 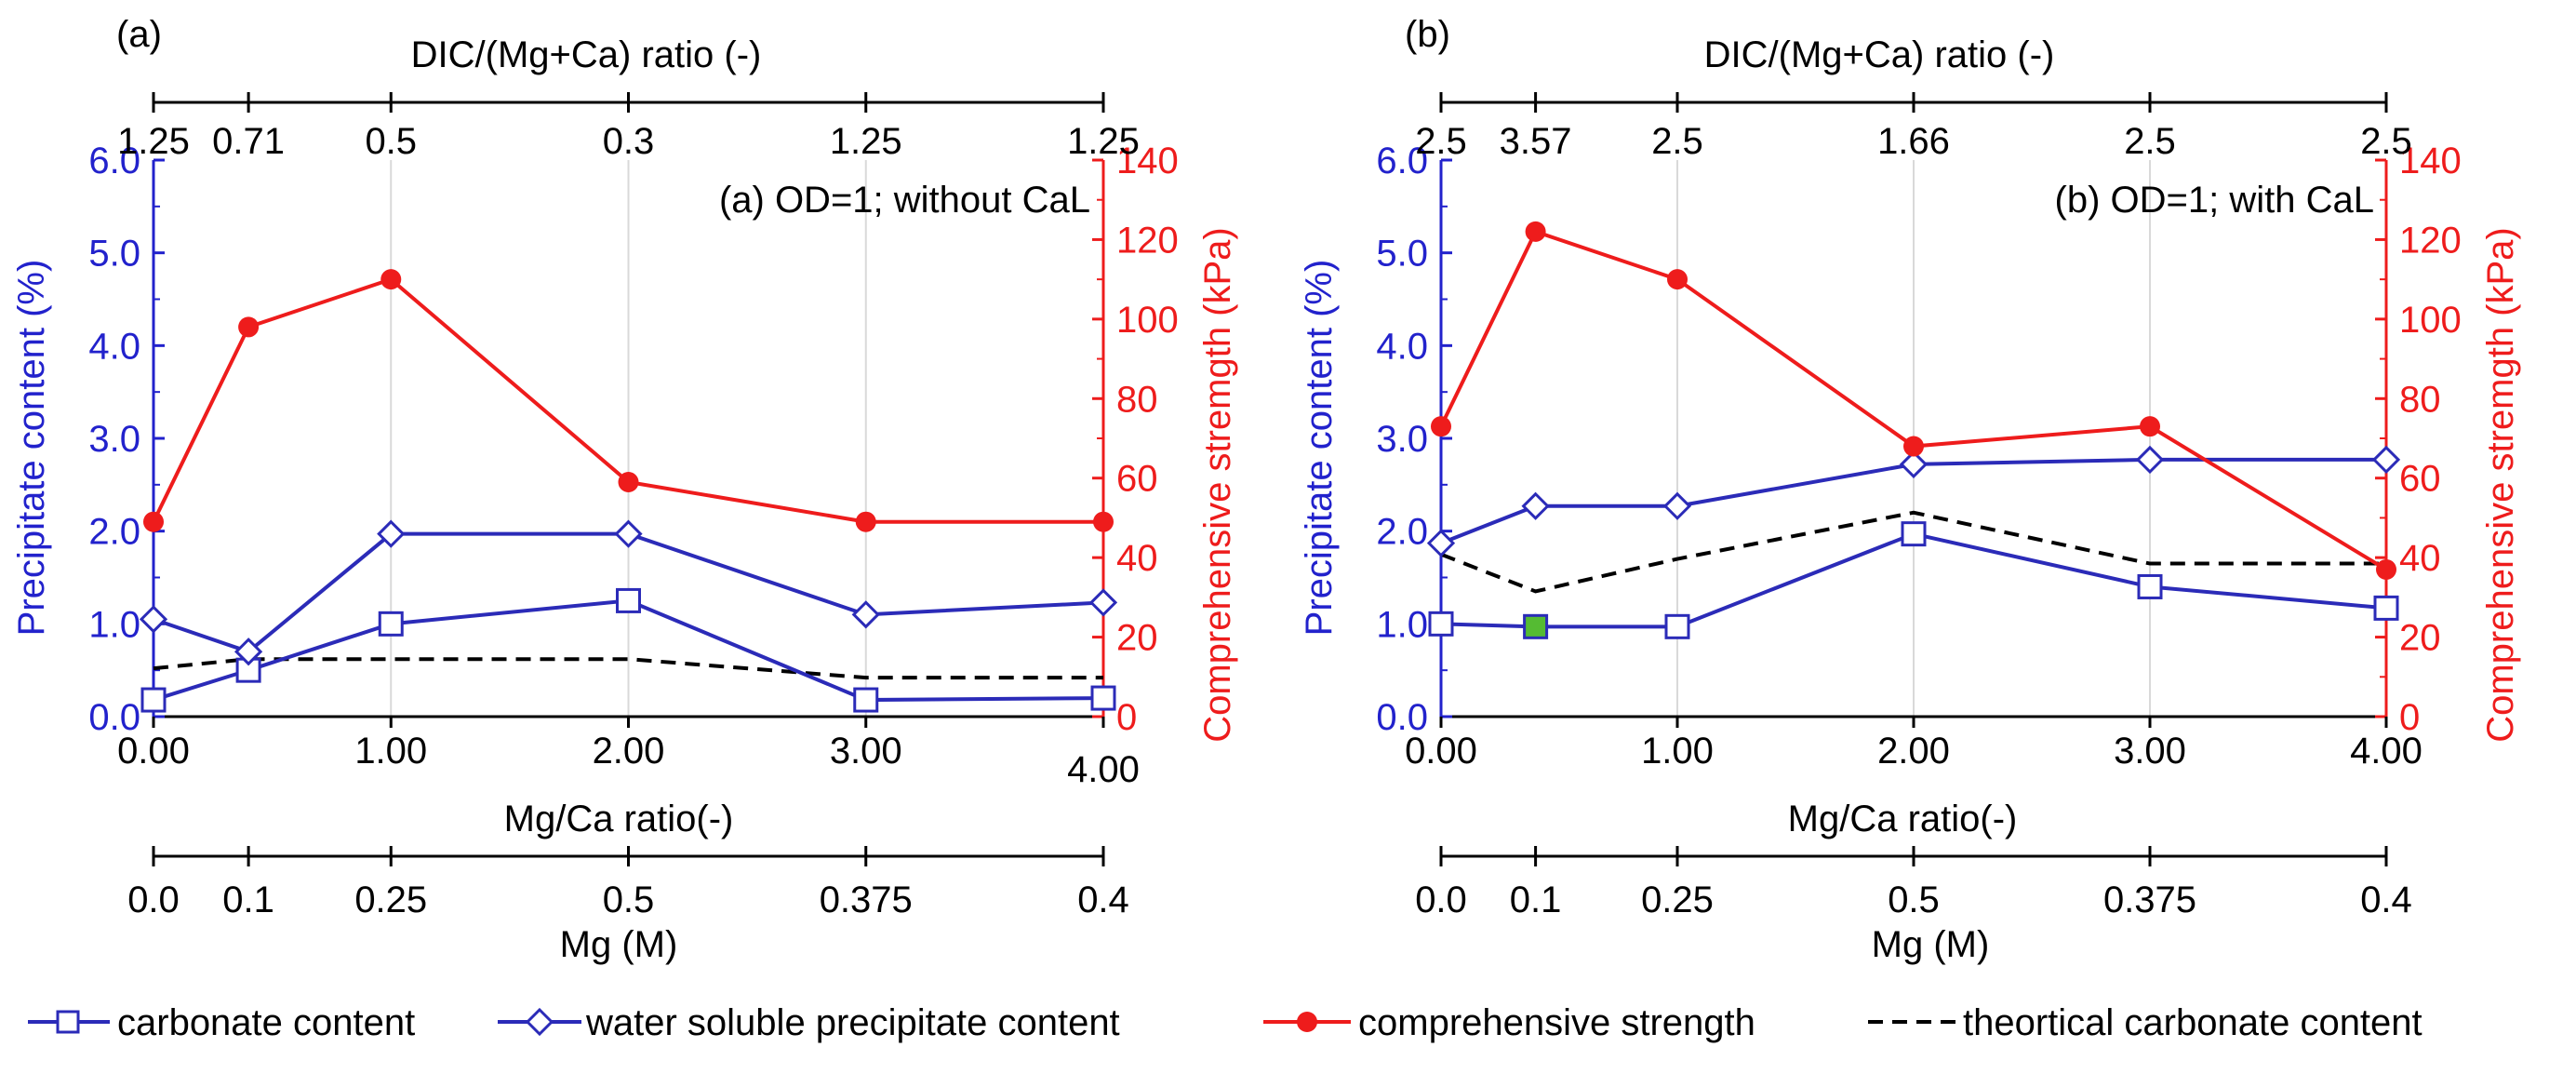 I want to click on right-y-tick-label: 20, so click(x=2420, y=638).